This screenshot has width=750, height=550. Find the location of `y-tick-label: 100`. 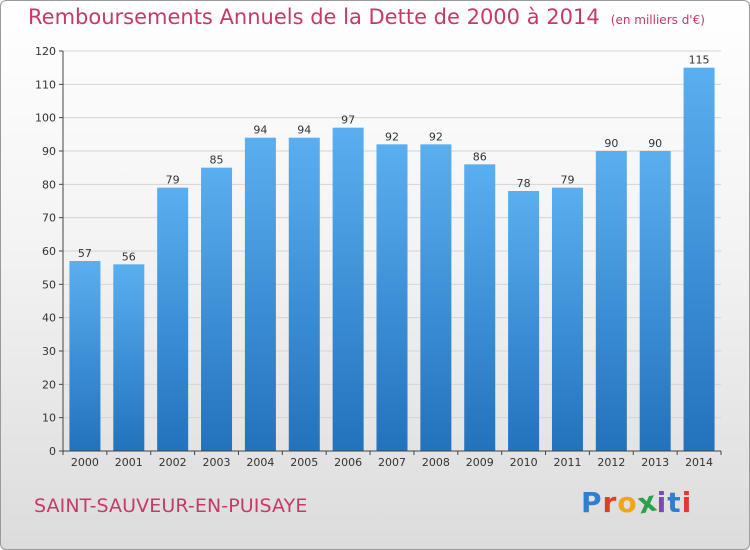

y-tick-label: 100 is located at coordinates (45, 118).